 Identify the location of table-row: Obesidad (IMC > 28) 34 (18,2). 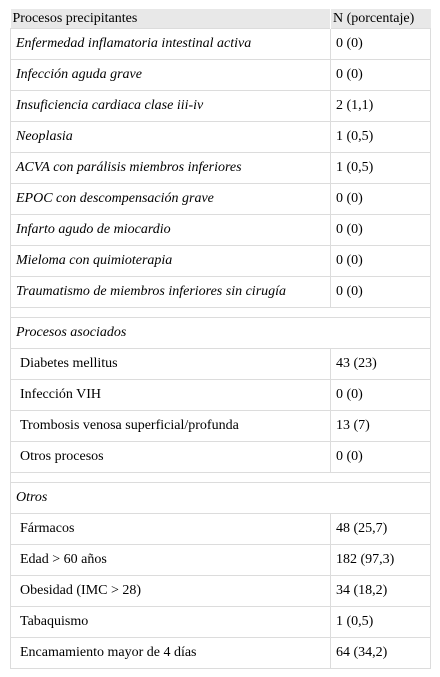
(220, 591).